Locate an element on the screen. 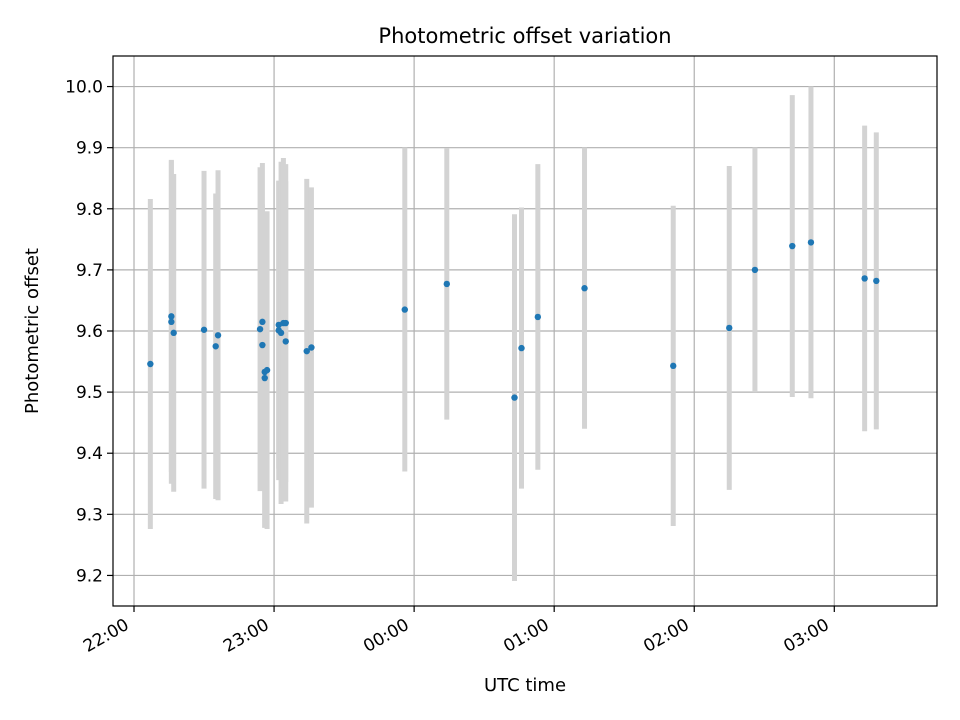 Image resolution: width=960 pixels, height=720 pixels. chart-title: Photometric offset variation is located at coordinates (524, 36).